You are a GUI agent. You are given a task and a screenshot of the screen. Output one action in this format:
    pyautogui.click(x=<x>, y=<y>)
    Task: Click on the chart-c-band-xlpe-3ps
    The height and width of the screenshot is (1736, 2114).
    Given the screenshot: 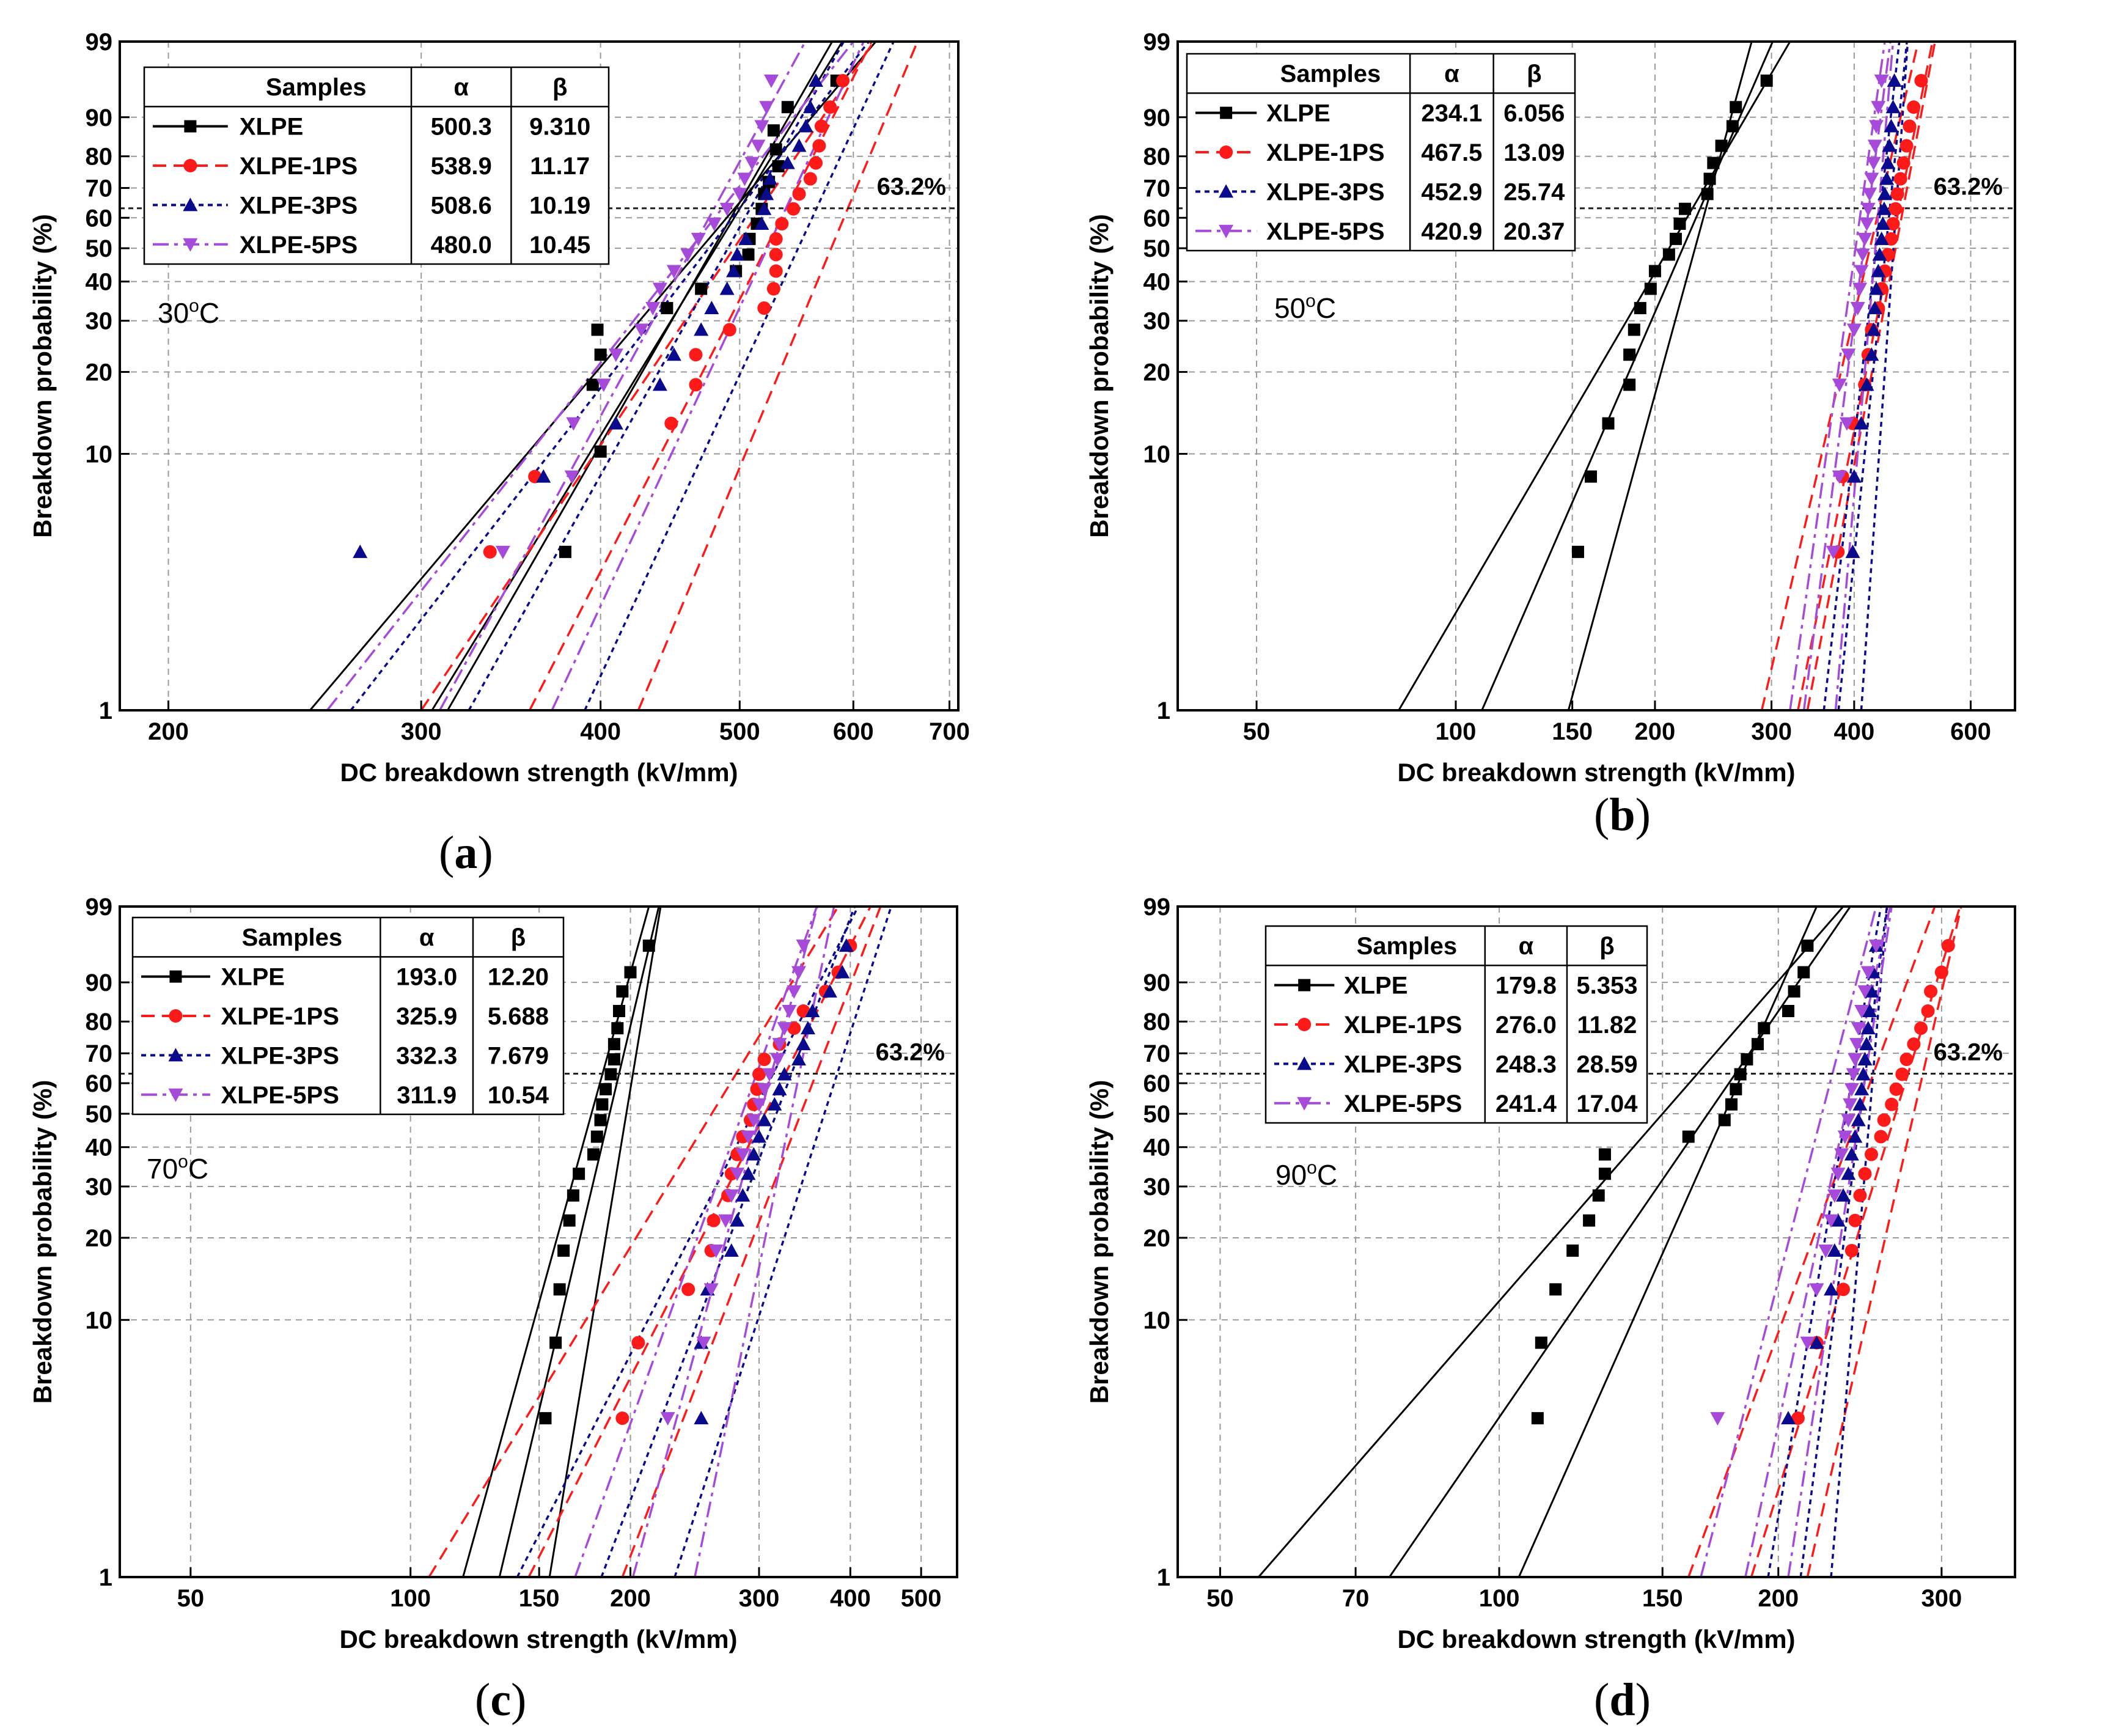 What is the action you would take?
    pyautogui.click(x=782, y=1242)
    